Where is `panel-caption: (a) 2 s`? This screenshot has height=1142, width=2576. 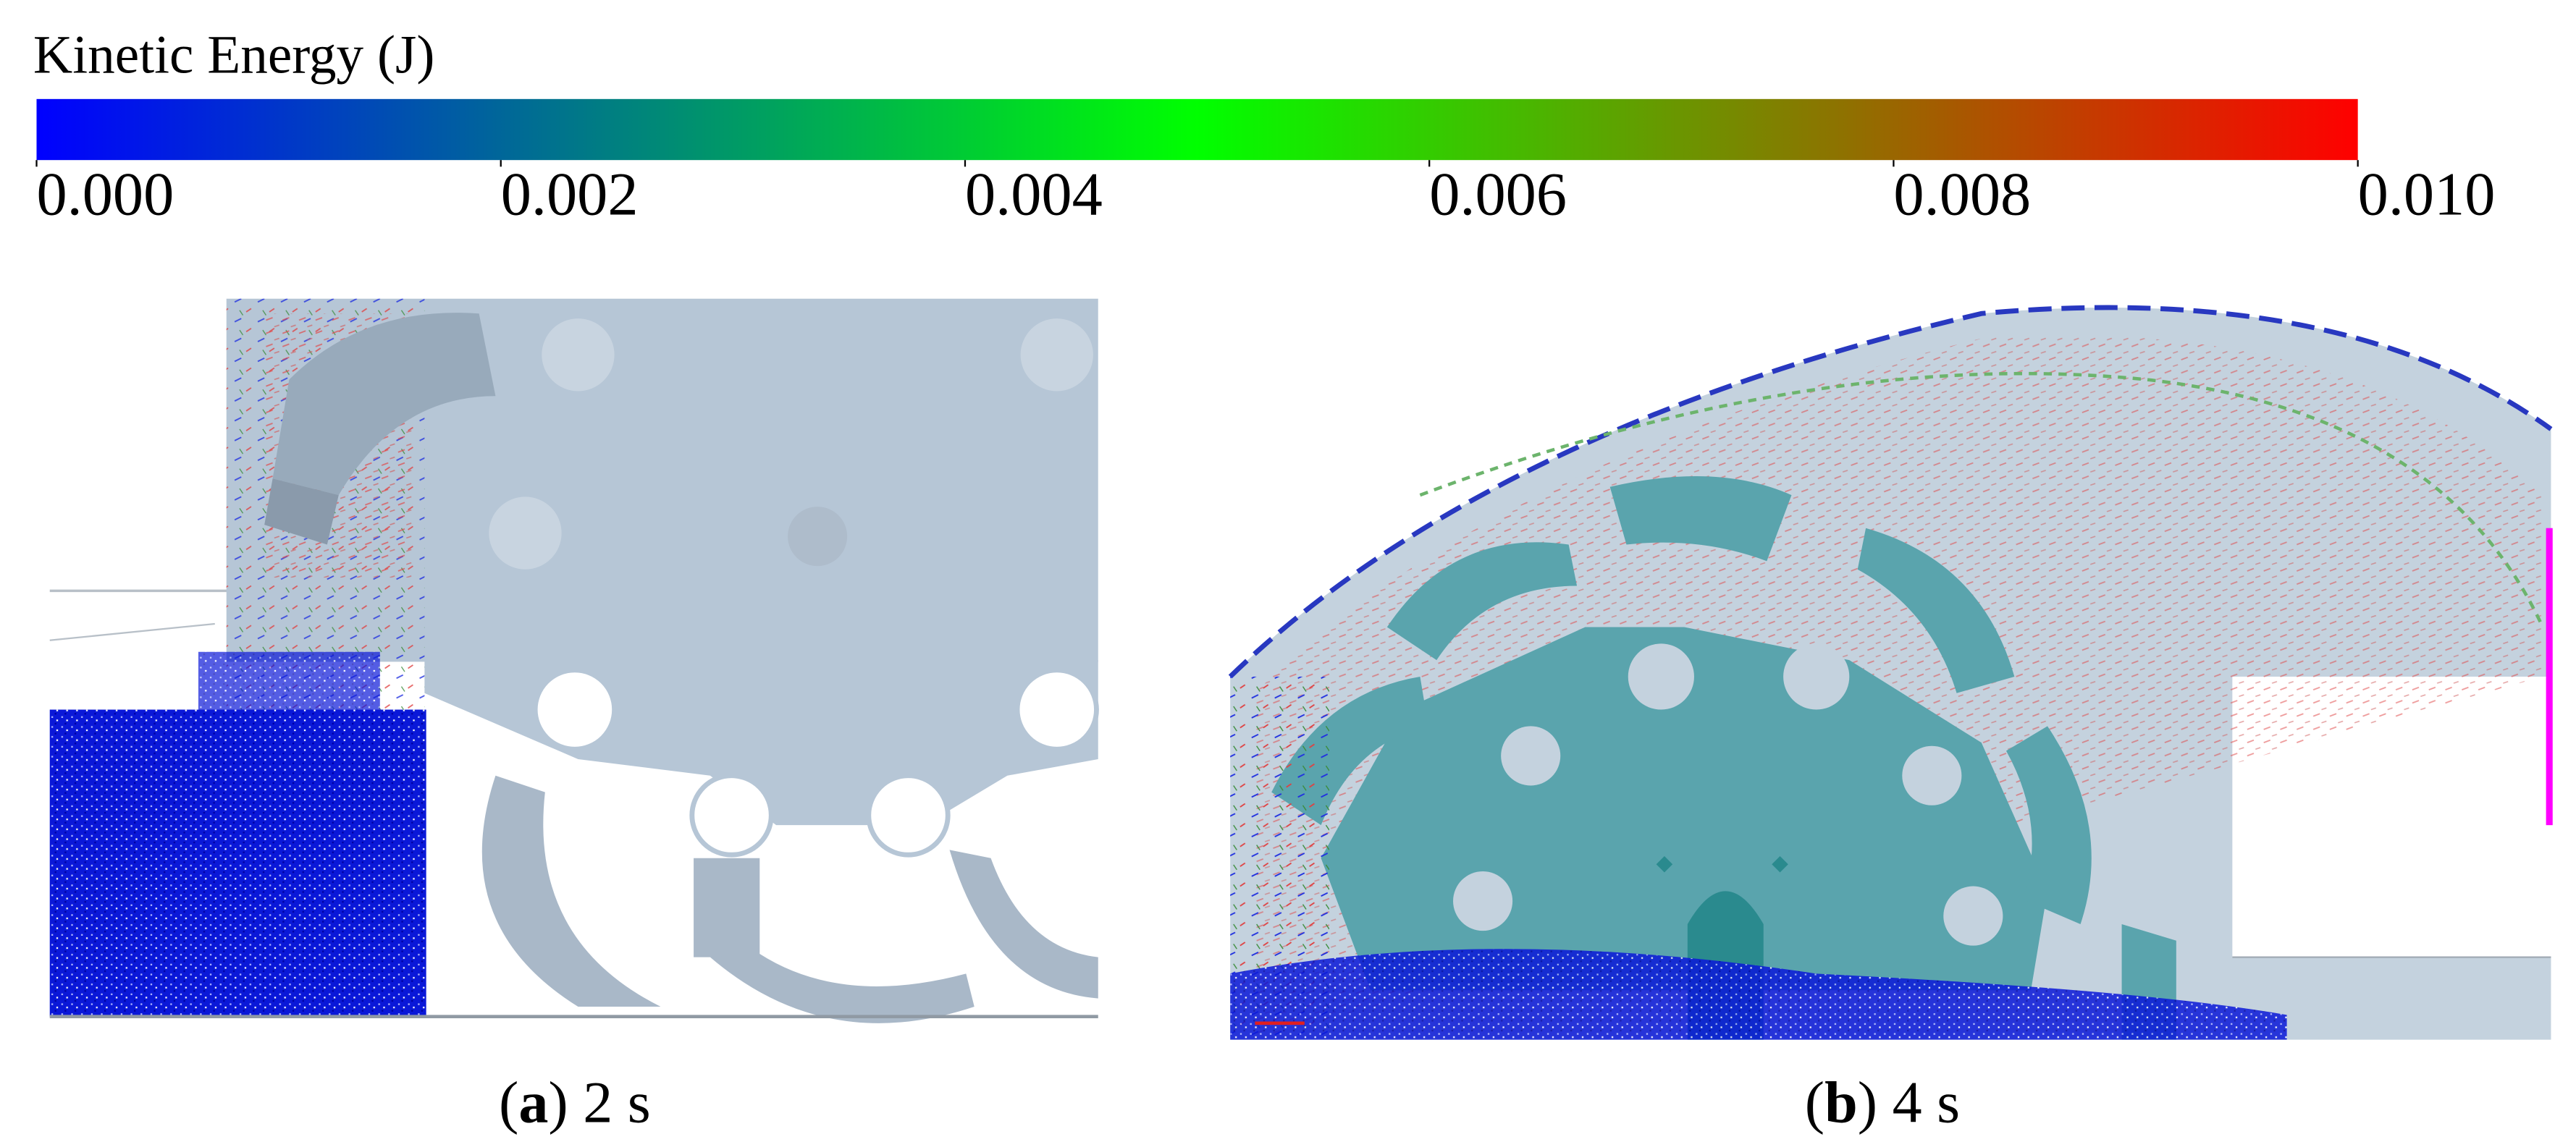 panel-caption: (a) 2 s is located at coordinates (575, 1102).